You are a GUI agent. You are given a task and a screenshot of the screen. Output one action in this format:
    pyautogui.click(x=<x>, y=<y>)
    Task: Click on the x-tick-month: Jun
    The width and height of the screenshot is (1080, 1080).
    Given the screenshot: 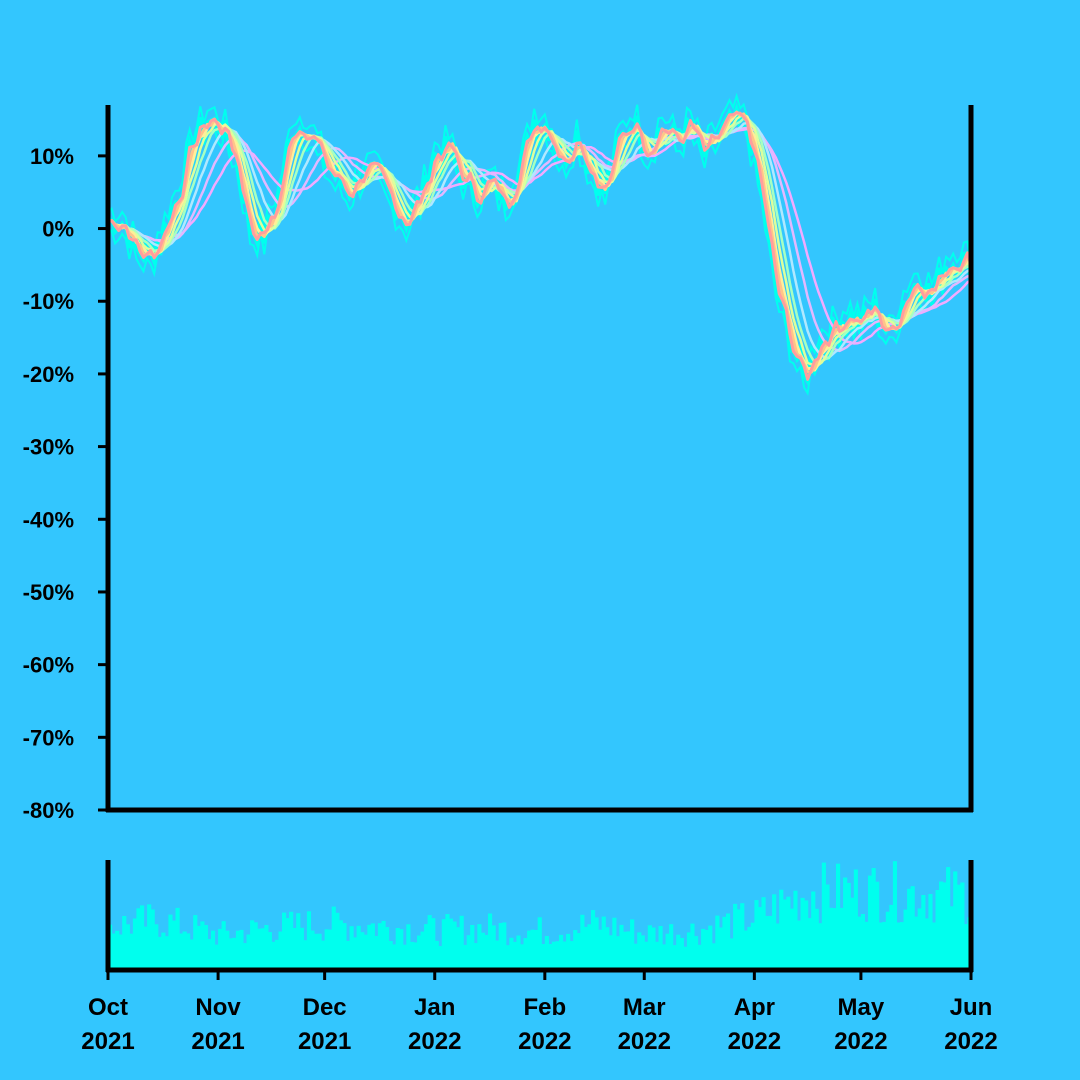 What is the action you would take?
    pyautogui.click(x=971, y=1007)
    